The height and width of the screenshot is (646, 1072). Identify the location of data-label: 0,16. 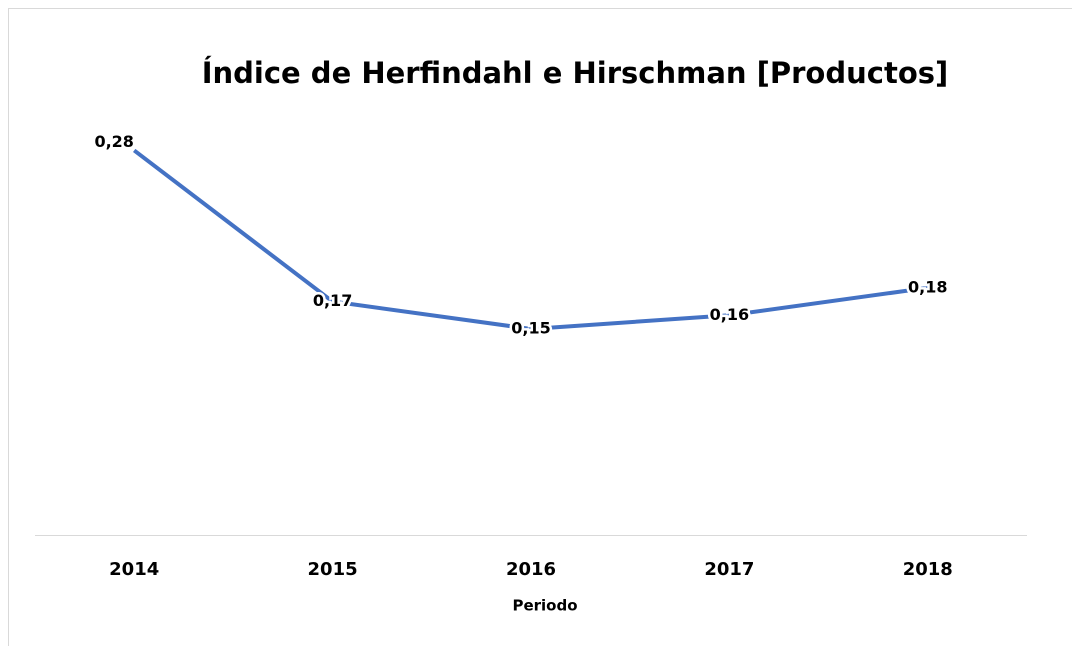
(729, 314).